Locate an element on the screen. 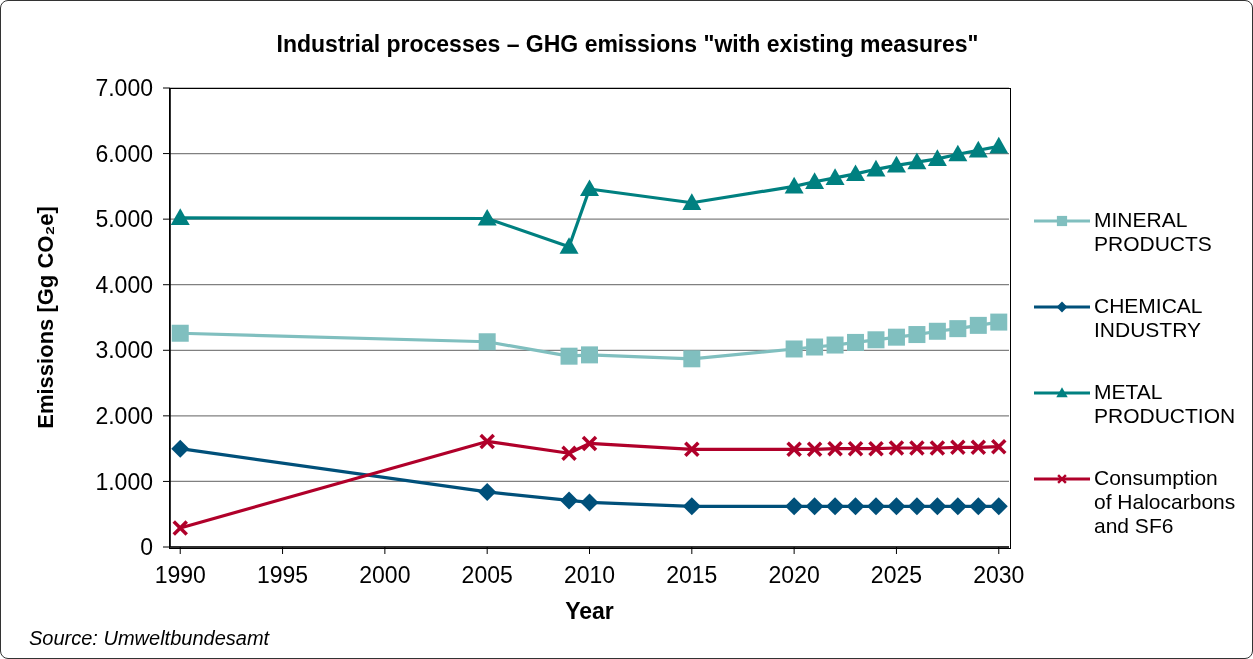  x-tick-label: 1990 is located at coordinates (180, 575).